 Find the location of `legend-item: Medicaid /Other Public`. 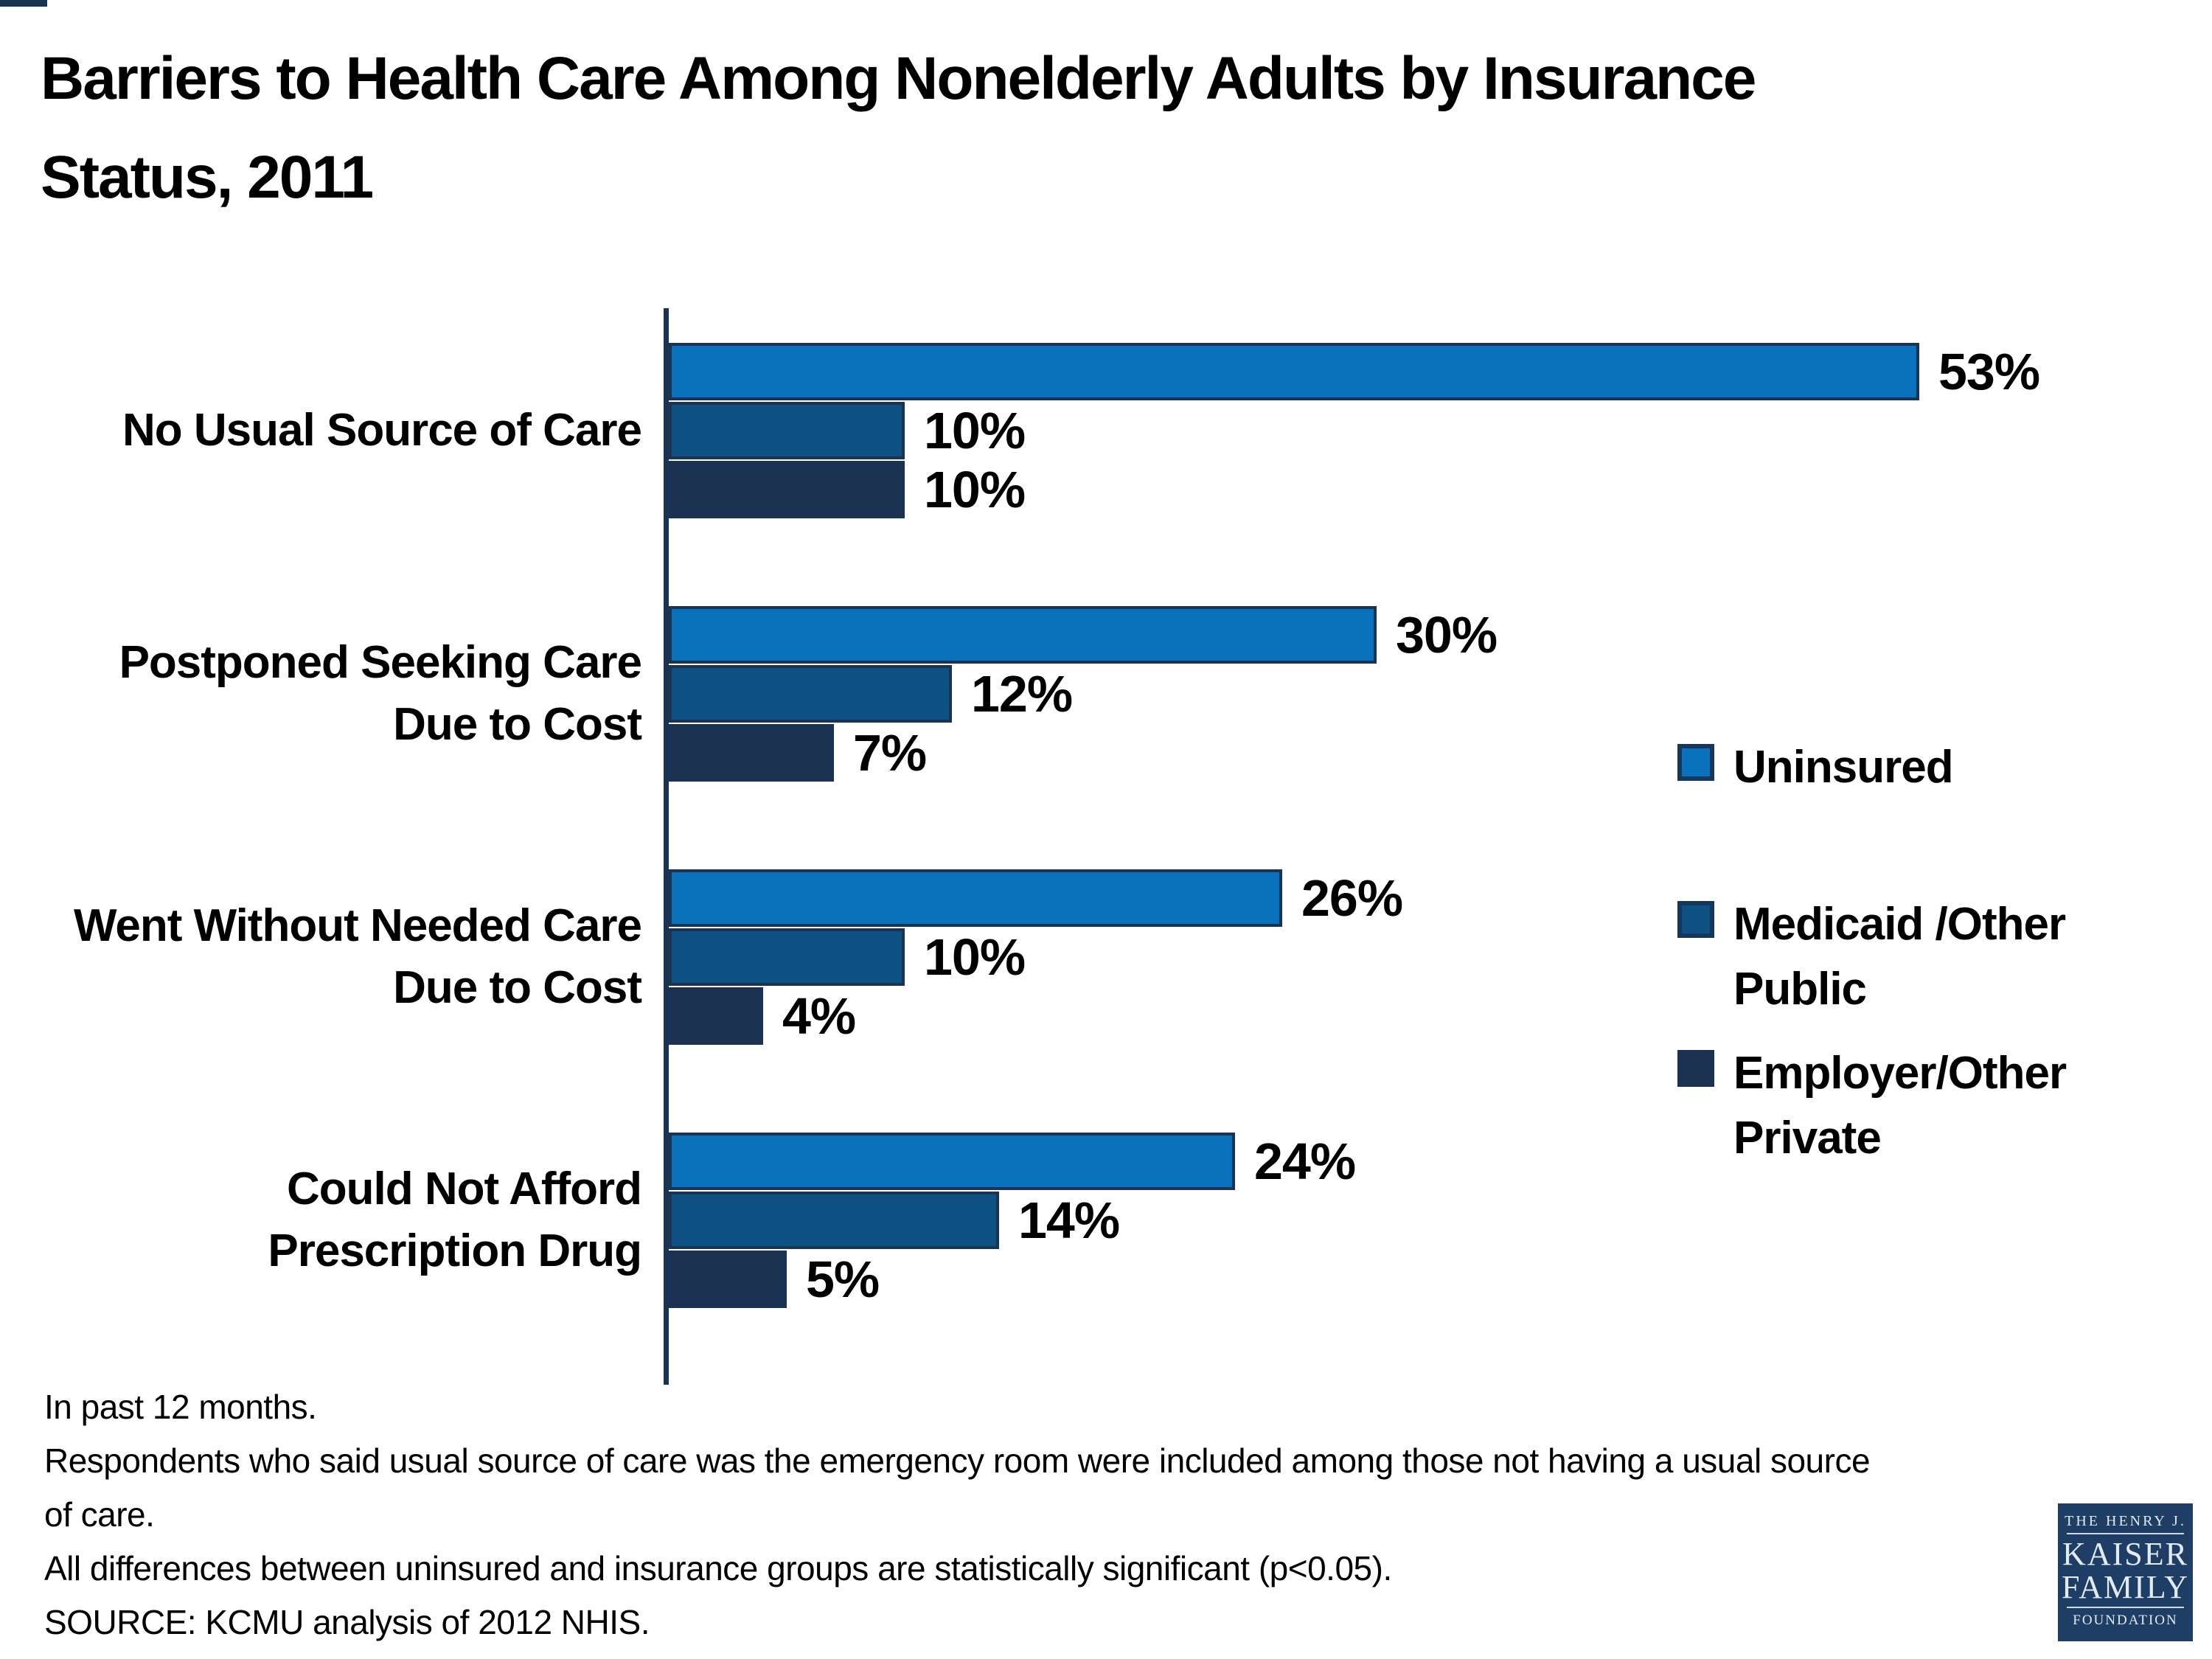

legend-item: Medicaid /Other Public is located at coordinates (1871, 957).